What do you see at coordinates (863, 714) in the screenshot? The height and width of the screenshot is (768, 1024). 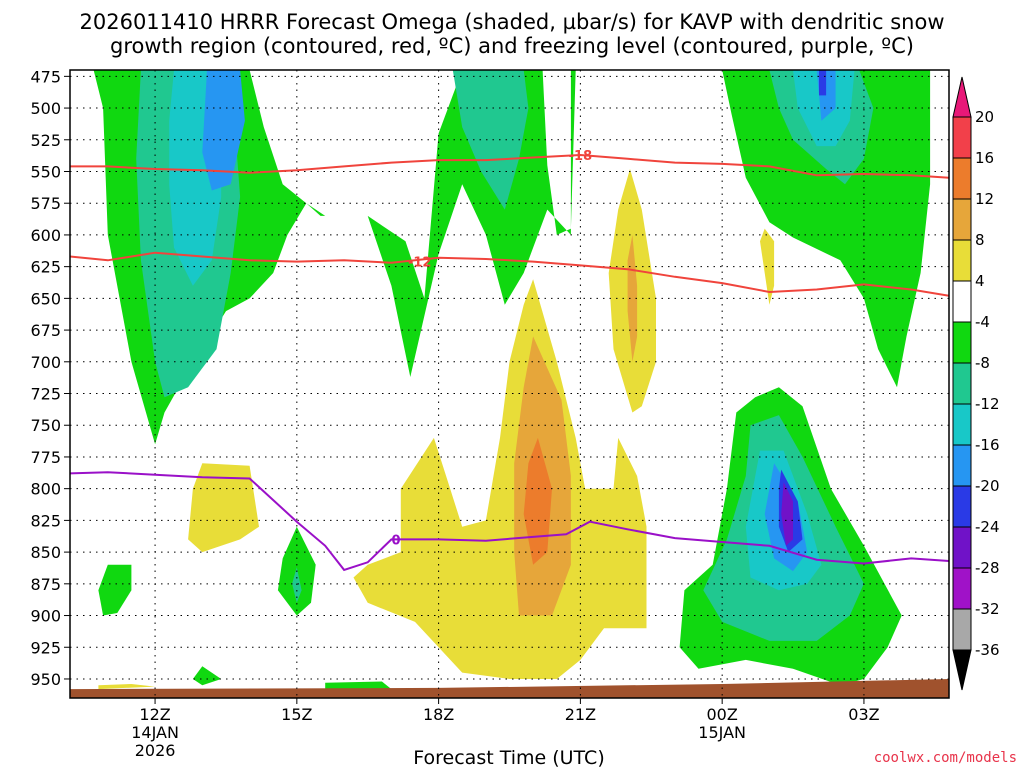 I see `x-tick-label-5: 03Z` at bounding box center [863, 714].